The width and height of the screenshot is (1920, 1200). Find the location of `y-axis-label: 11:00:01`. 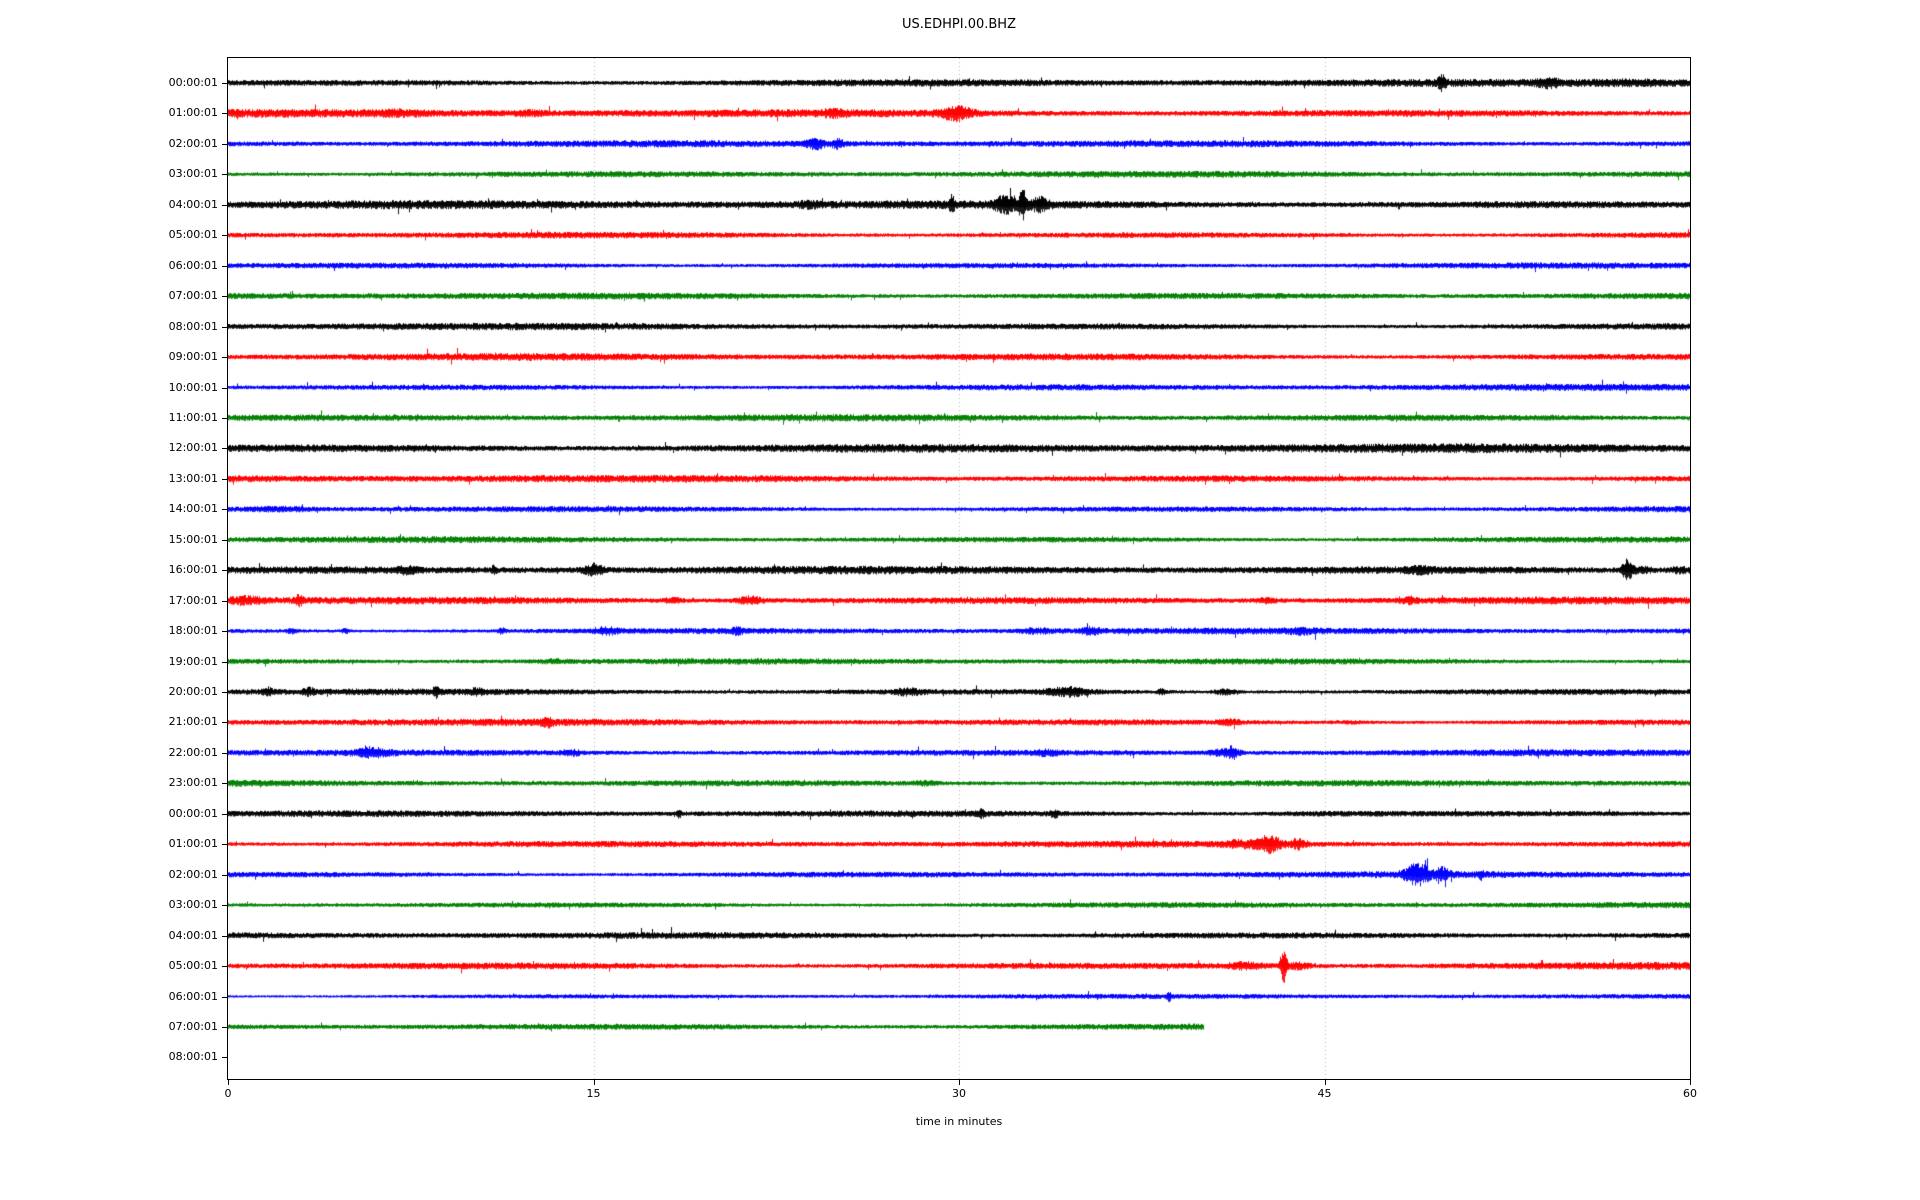

y-axis-label: 11:00:01 is located at coordinates (193, 417).